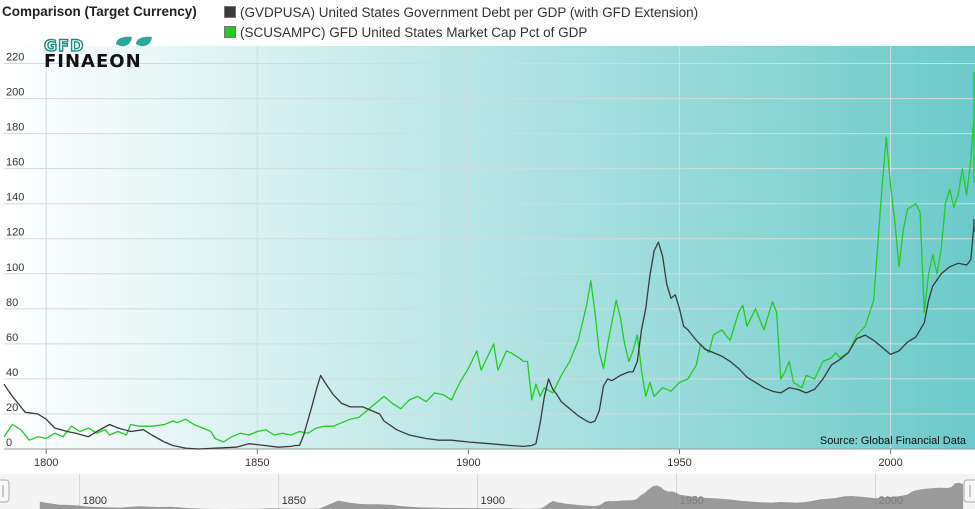 The image size is (975, 509). I want to click on y-tick-label-120: 120, so click(15, 233).